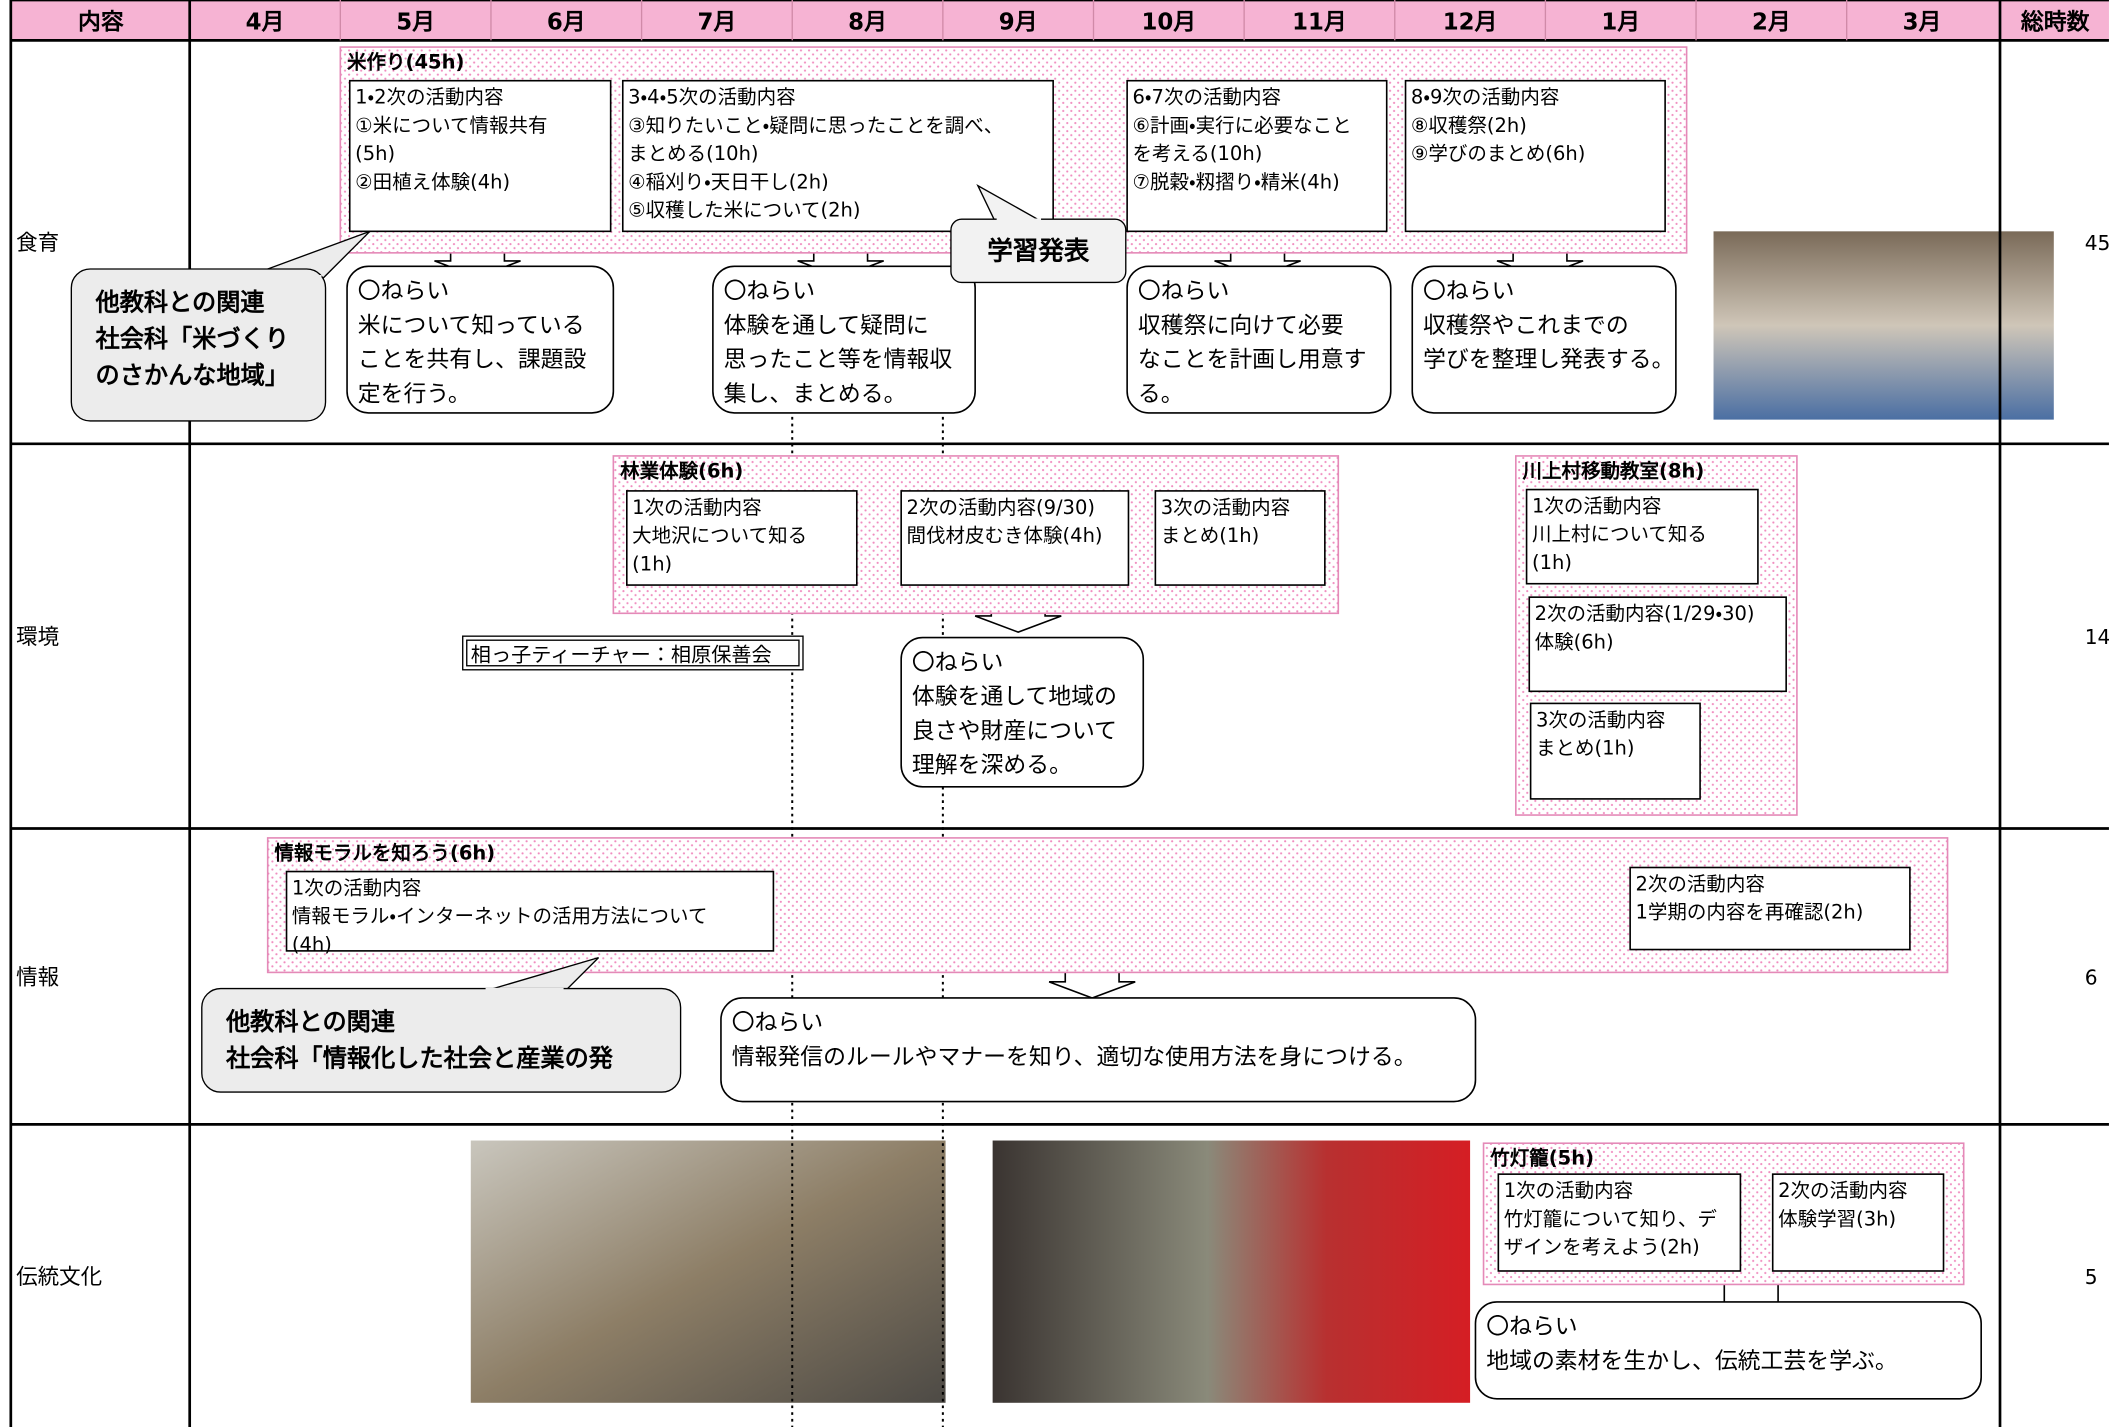 The width and height of the screenshot is (2109, 1427). Describe the element at coordinates (838, 360) in the screenshot. I see `aim-text: 思ったこと等を情報収` at that location.